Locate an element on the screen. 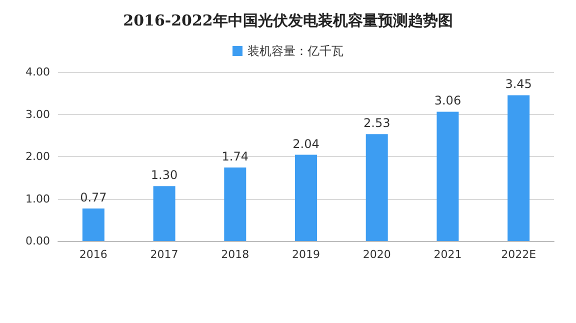  y-tick-label: 1.00 is located at coordinates (38, 199).